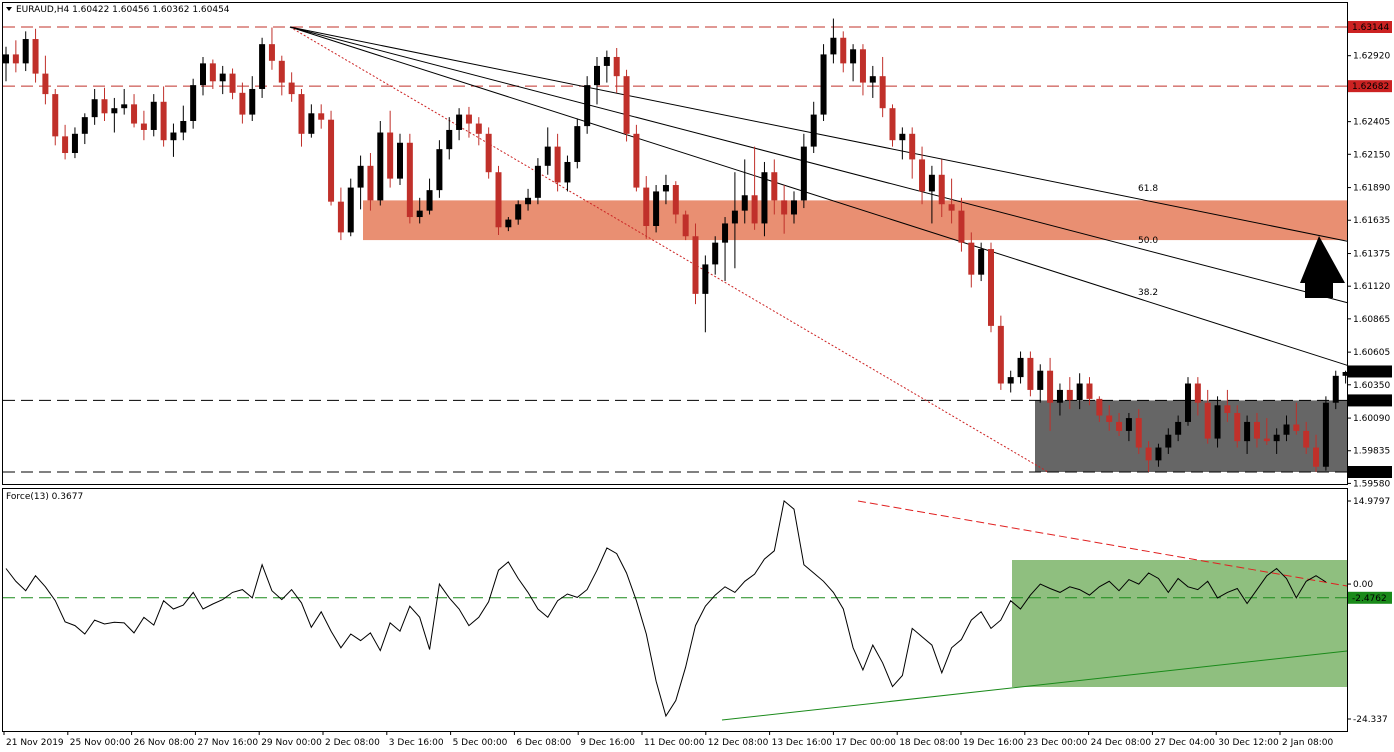 The height and width of the screenshot is (752, 1394). Describe the element at coordinates (9, 9) in the screenshot. I see `collapse-triangle-icon` at that location.